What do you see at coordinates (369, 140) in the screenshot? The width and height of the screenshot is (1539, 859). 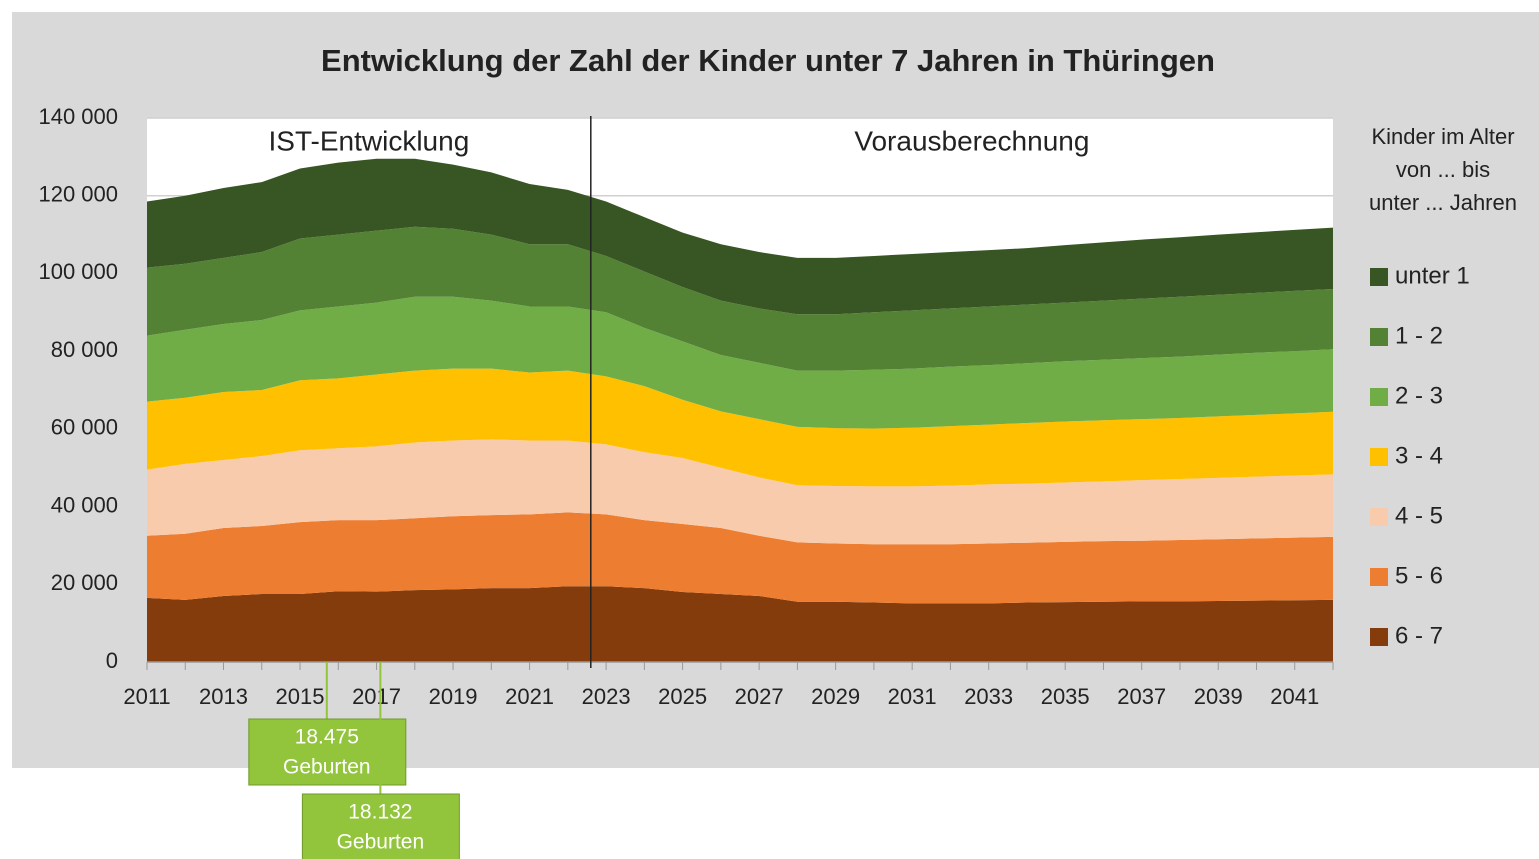 I see `period-label: IST-Entwicklung` at bounding box center [369, 140].